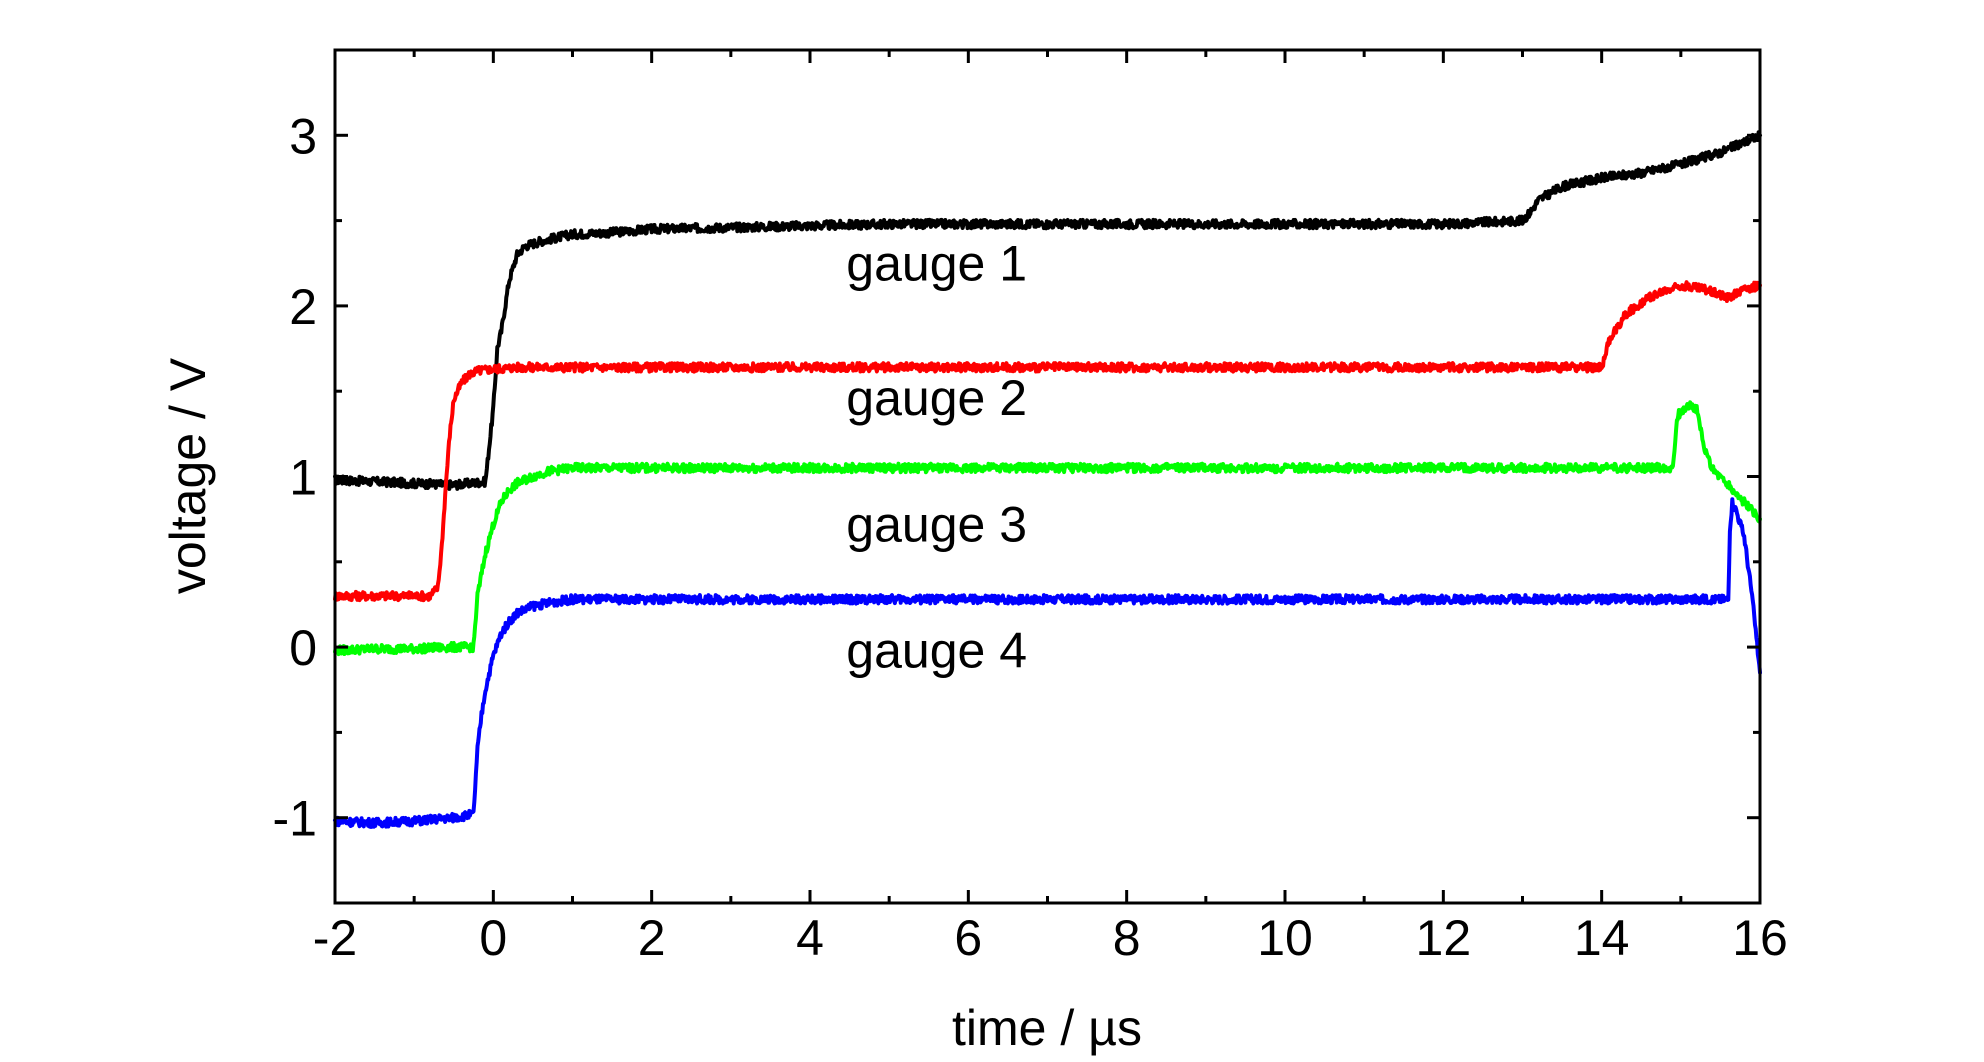 Image resolution: width=1984 pixels, height=1062 pixels. Describe the element at coordinates (1047, 1028) in the screenshot. I see `x-axis-title: time / µs` at that location.